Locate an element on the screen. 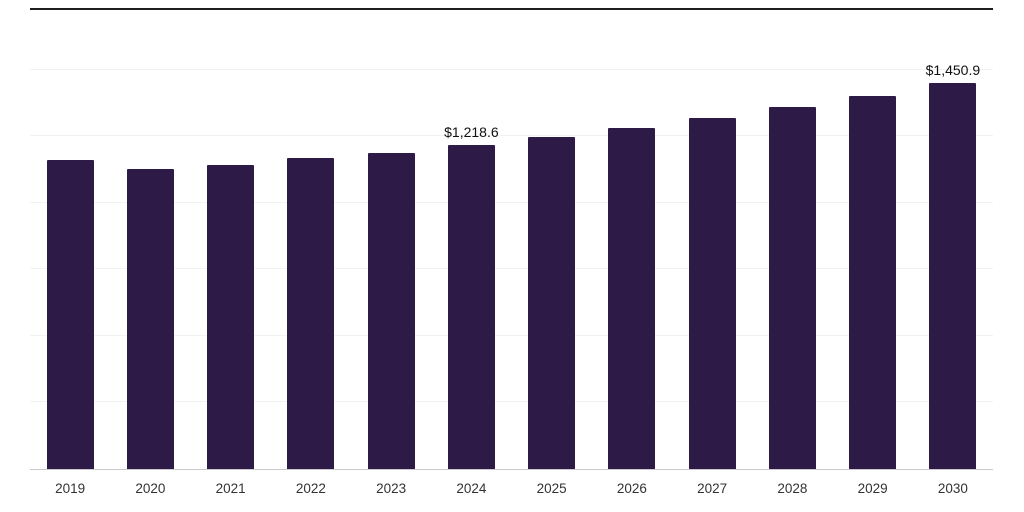 This screenshot has height=512, width=1024. value-label-2030: $1,450.9 is located at coordinates (953, 69).